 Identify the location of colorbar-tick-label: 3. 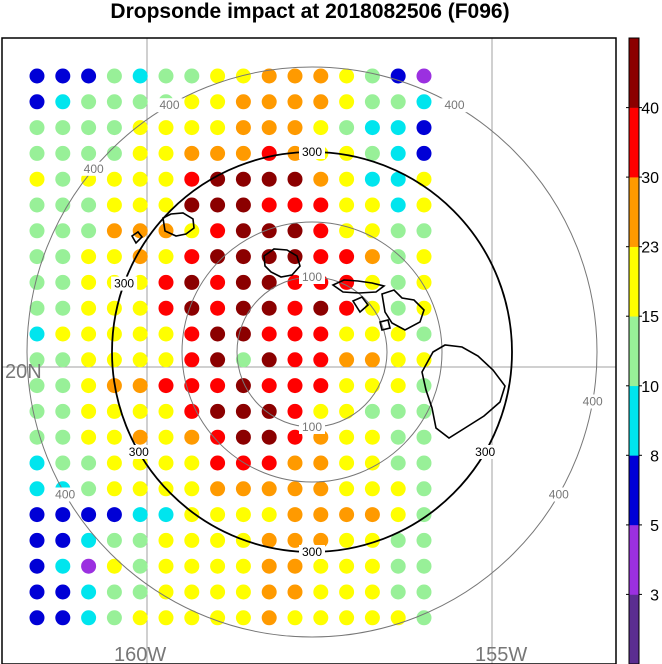
(654, 595).